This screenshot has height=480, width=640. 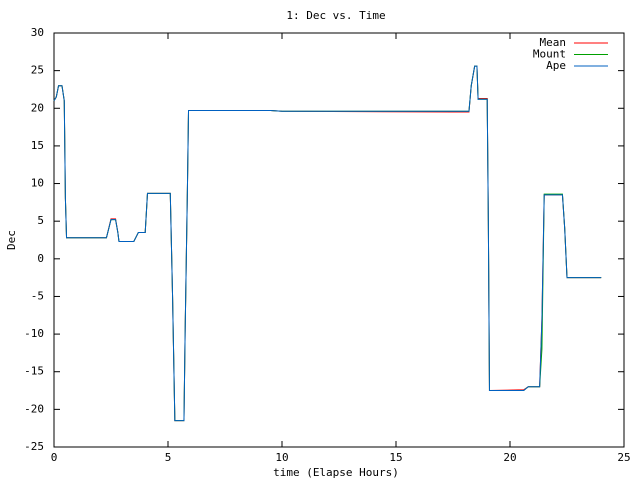 I want to click on x-tick-label: 15, so click(x=395, y=457).